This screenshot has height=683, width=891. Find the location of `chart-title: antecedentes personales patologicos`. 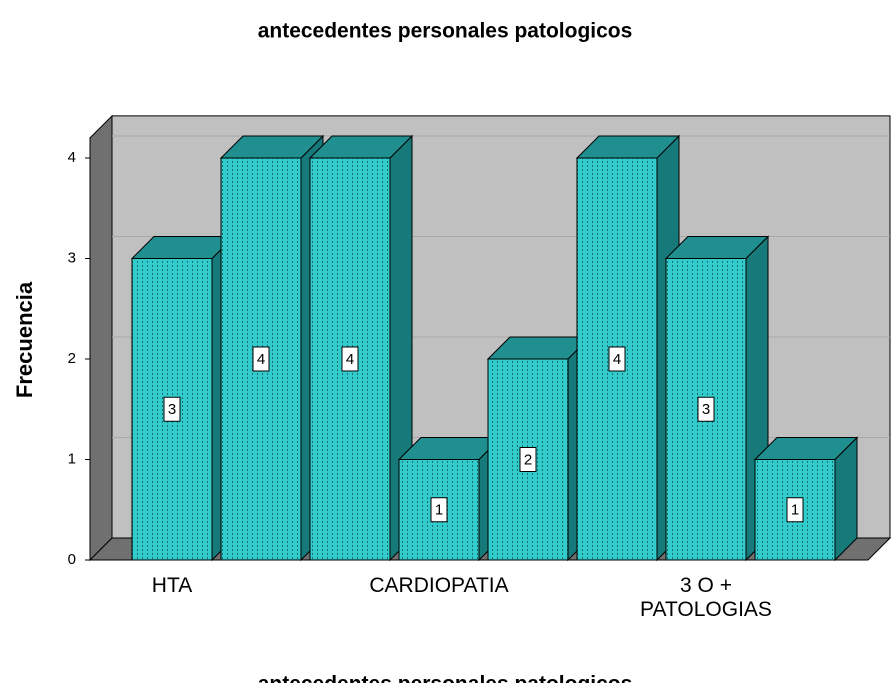

chart-title: antecedentes personales patologicos is located at coordinates (445, 31).